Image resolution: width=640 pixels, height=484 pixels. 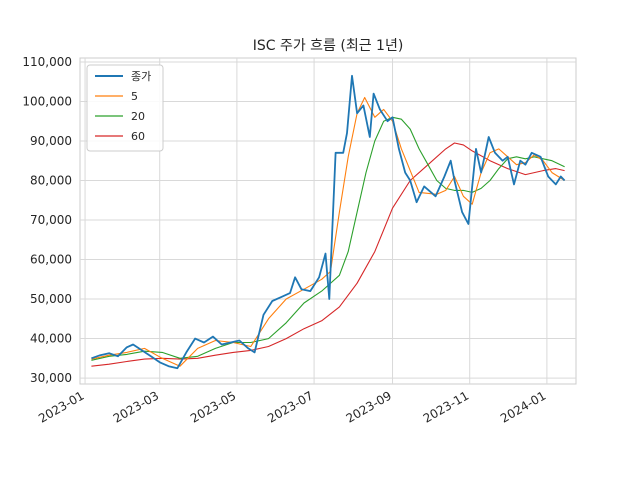 What do you see at coordinates (134, 96) in the screenshot?
I see `legend-label-ma5: 5` at bounding box center [134, 96].